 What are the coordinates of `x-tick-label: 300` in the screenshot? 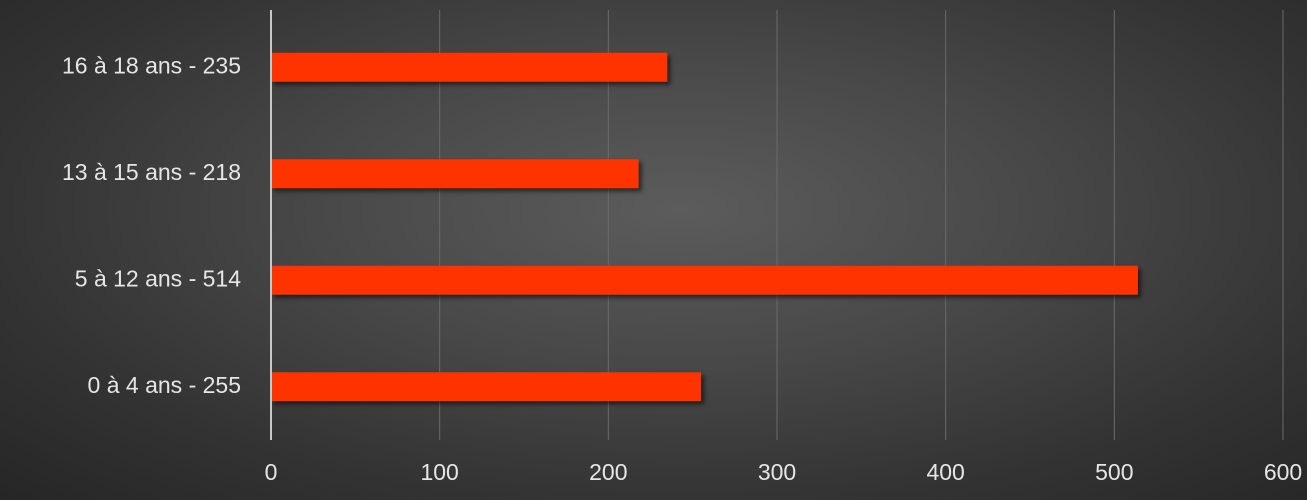 It's located at (777, 472).